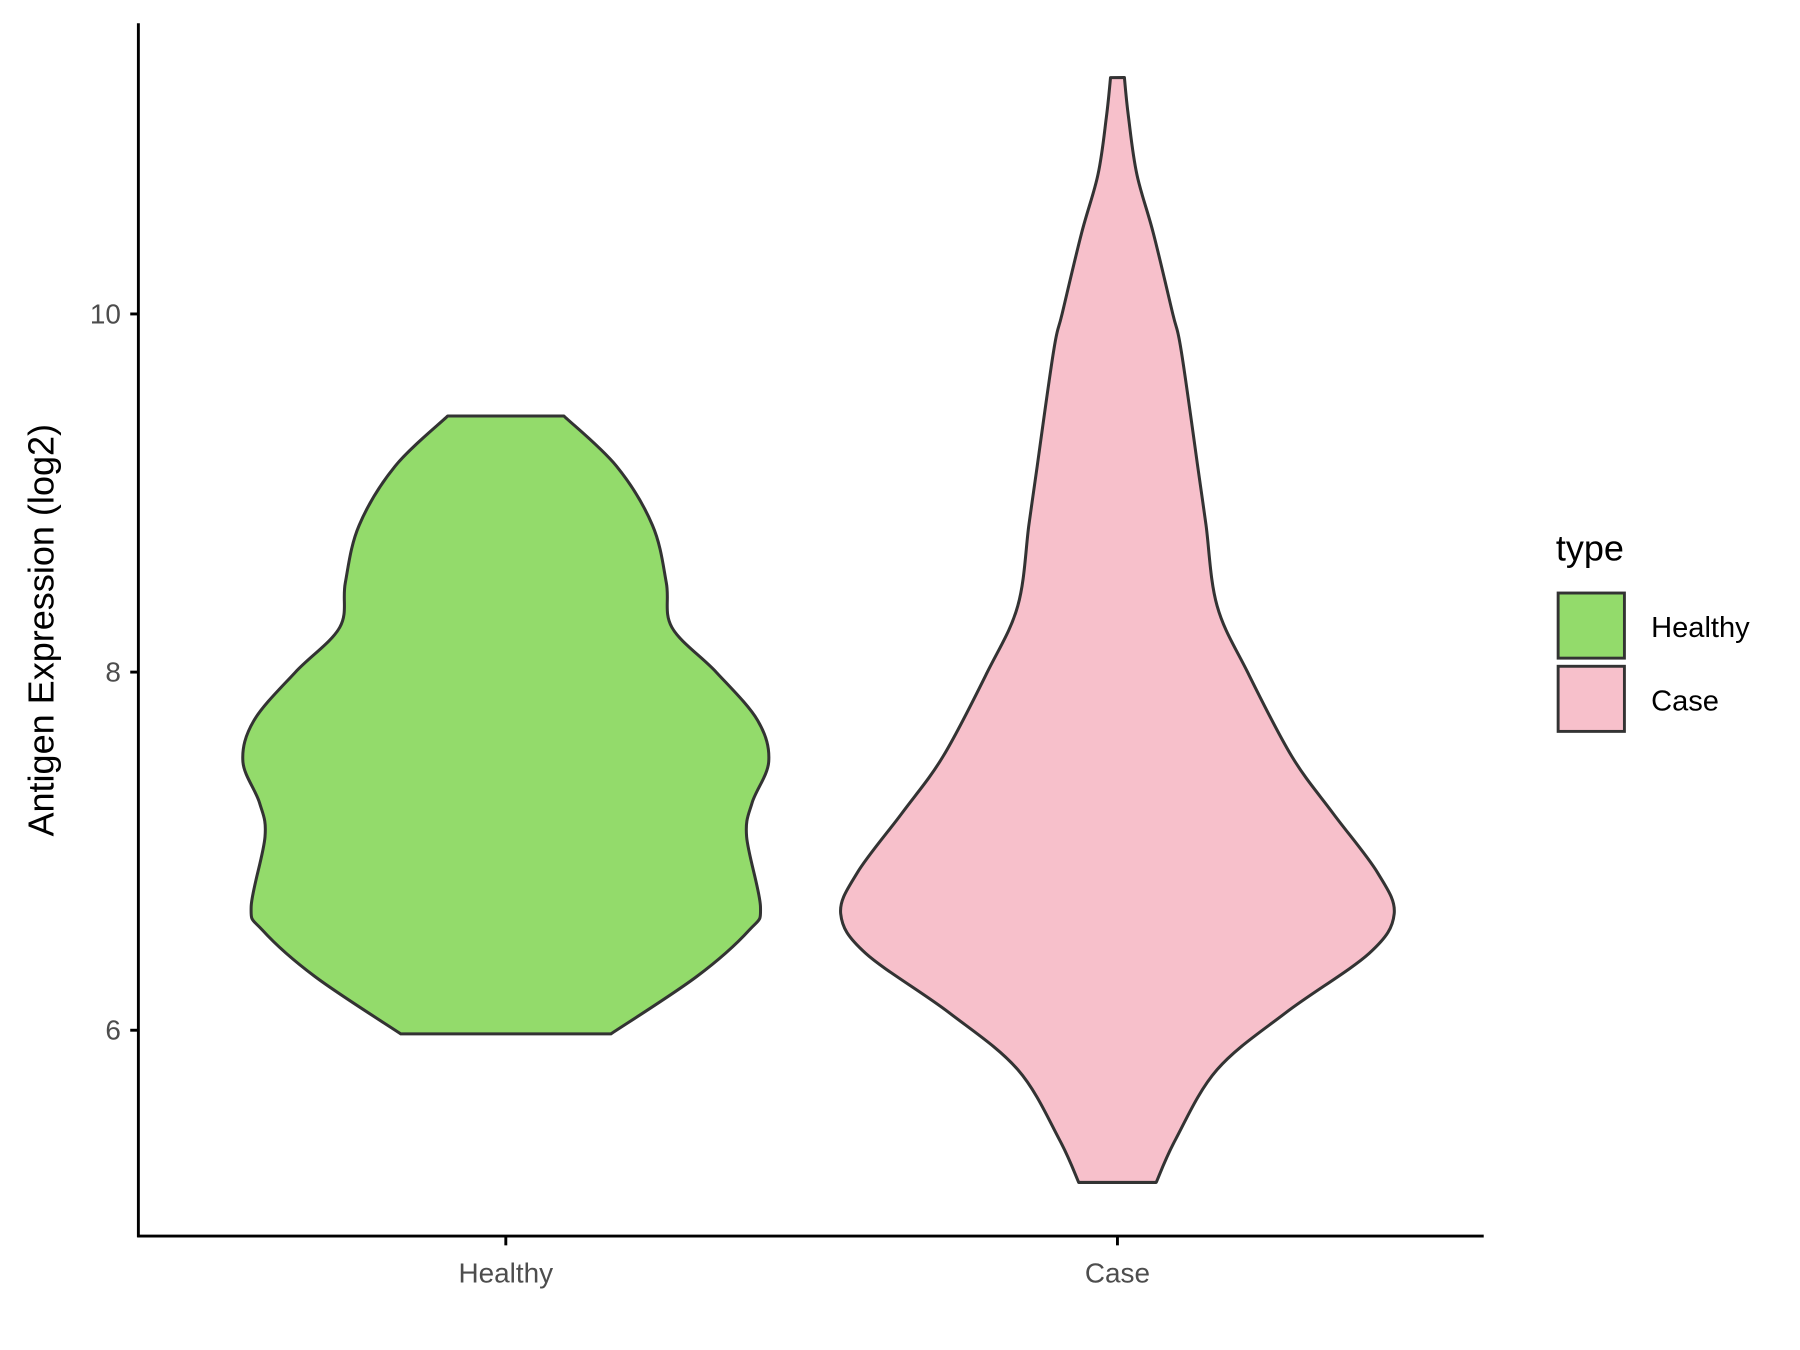  I want to click on y-tick-label: 10, so click(105, 313).